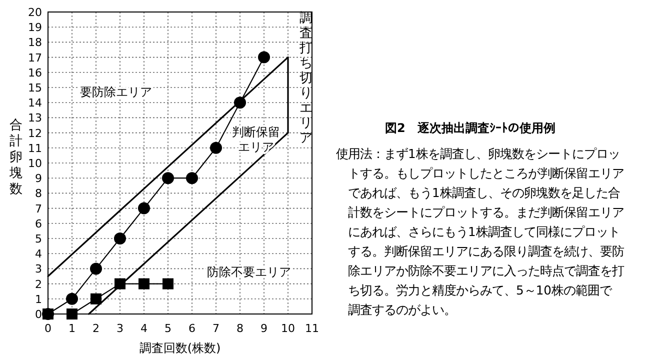 The width and height of the screenshot is (648, 361). What do you see at coordinates (168, 328) in the screenshot?
I see `x-tick-label: 5` at bounding box center [168, 328].